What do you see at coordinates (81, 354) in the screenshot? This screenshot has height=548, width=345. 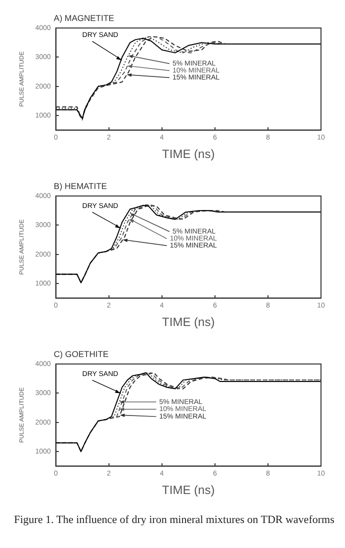 I see `chart-title: C) GOETHITE` at bounding box center [81, 354].